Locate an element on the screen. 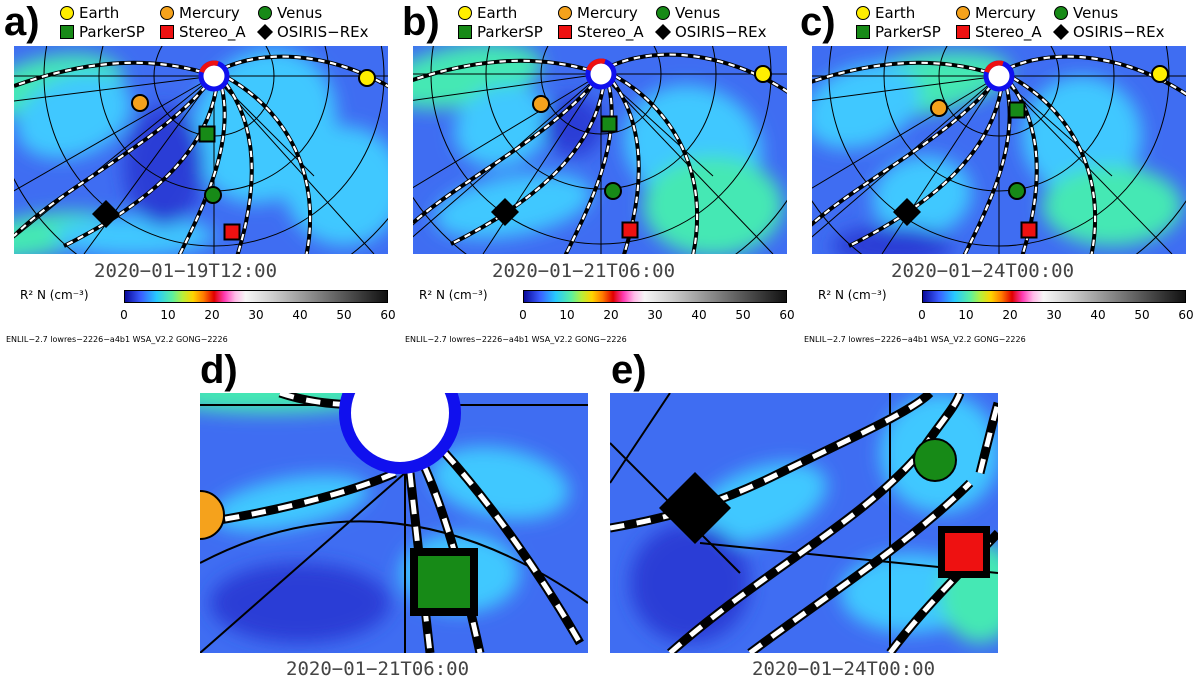  panel-label-d: d) is located at coordinates (219, 370).